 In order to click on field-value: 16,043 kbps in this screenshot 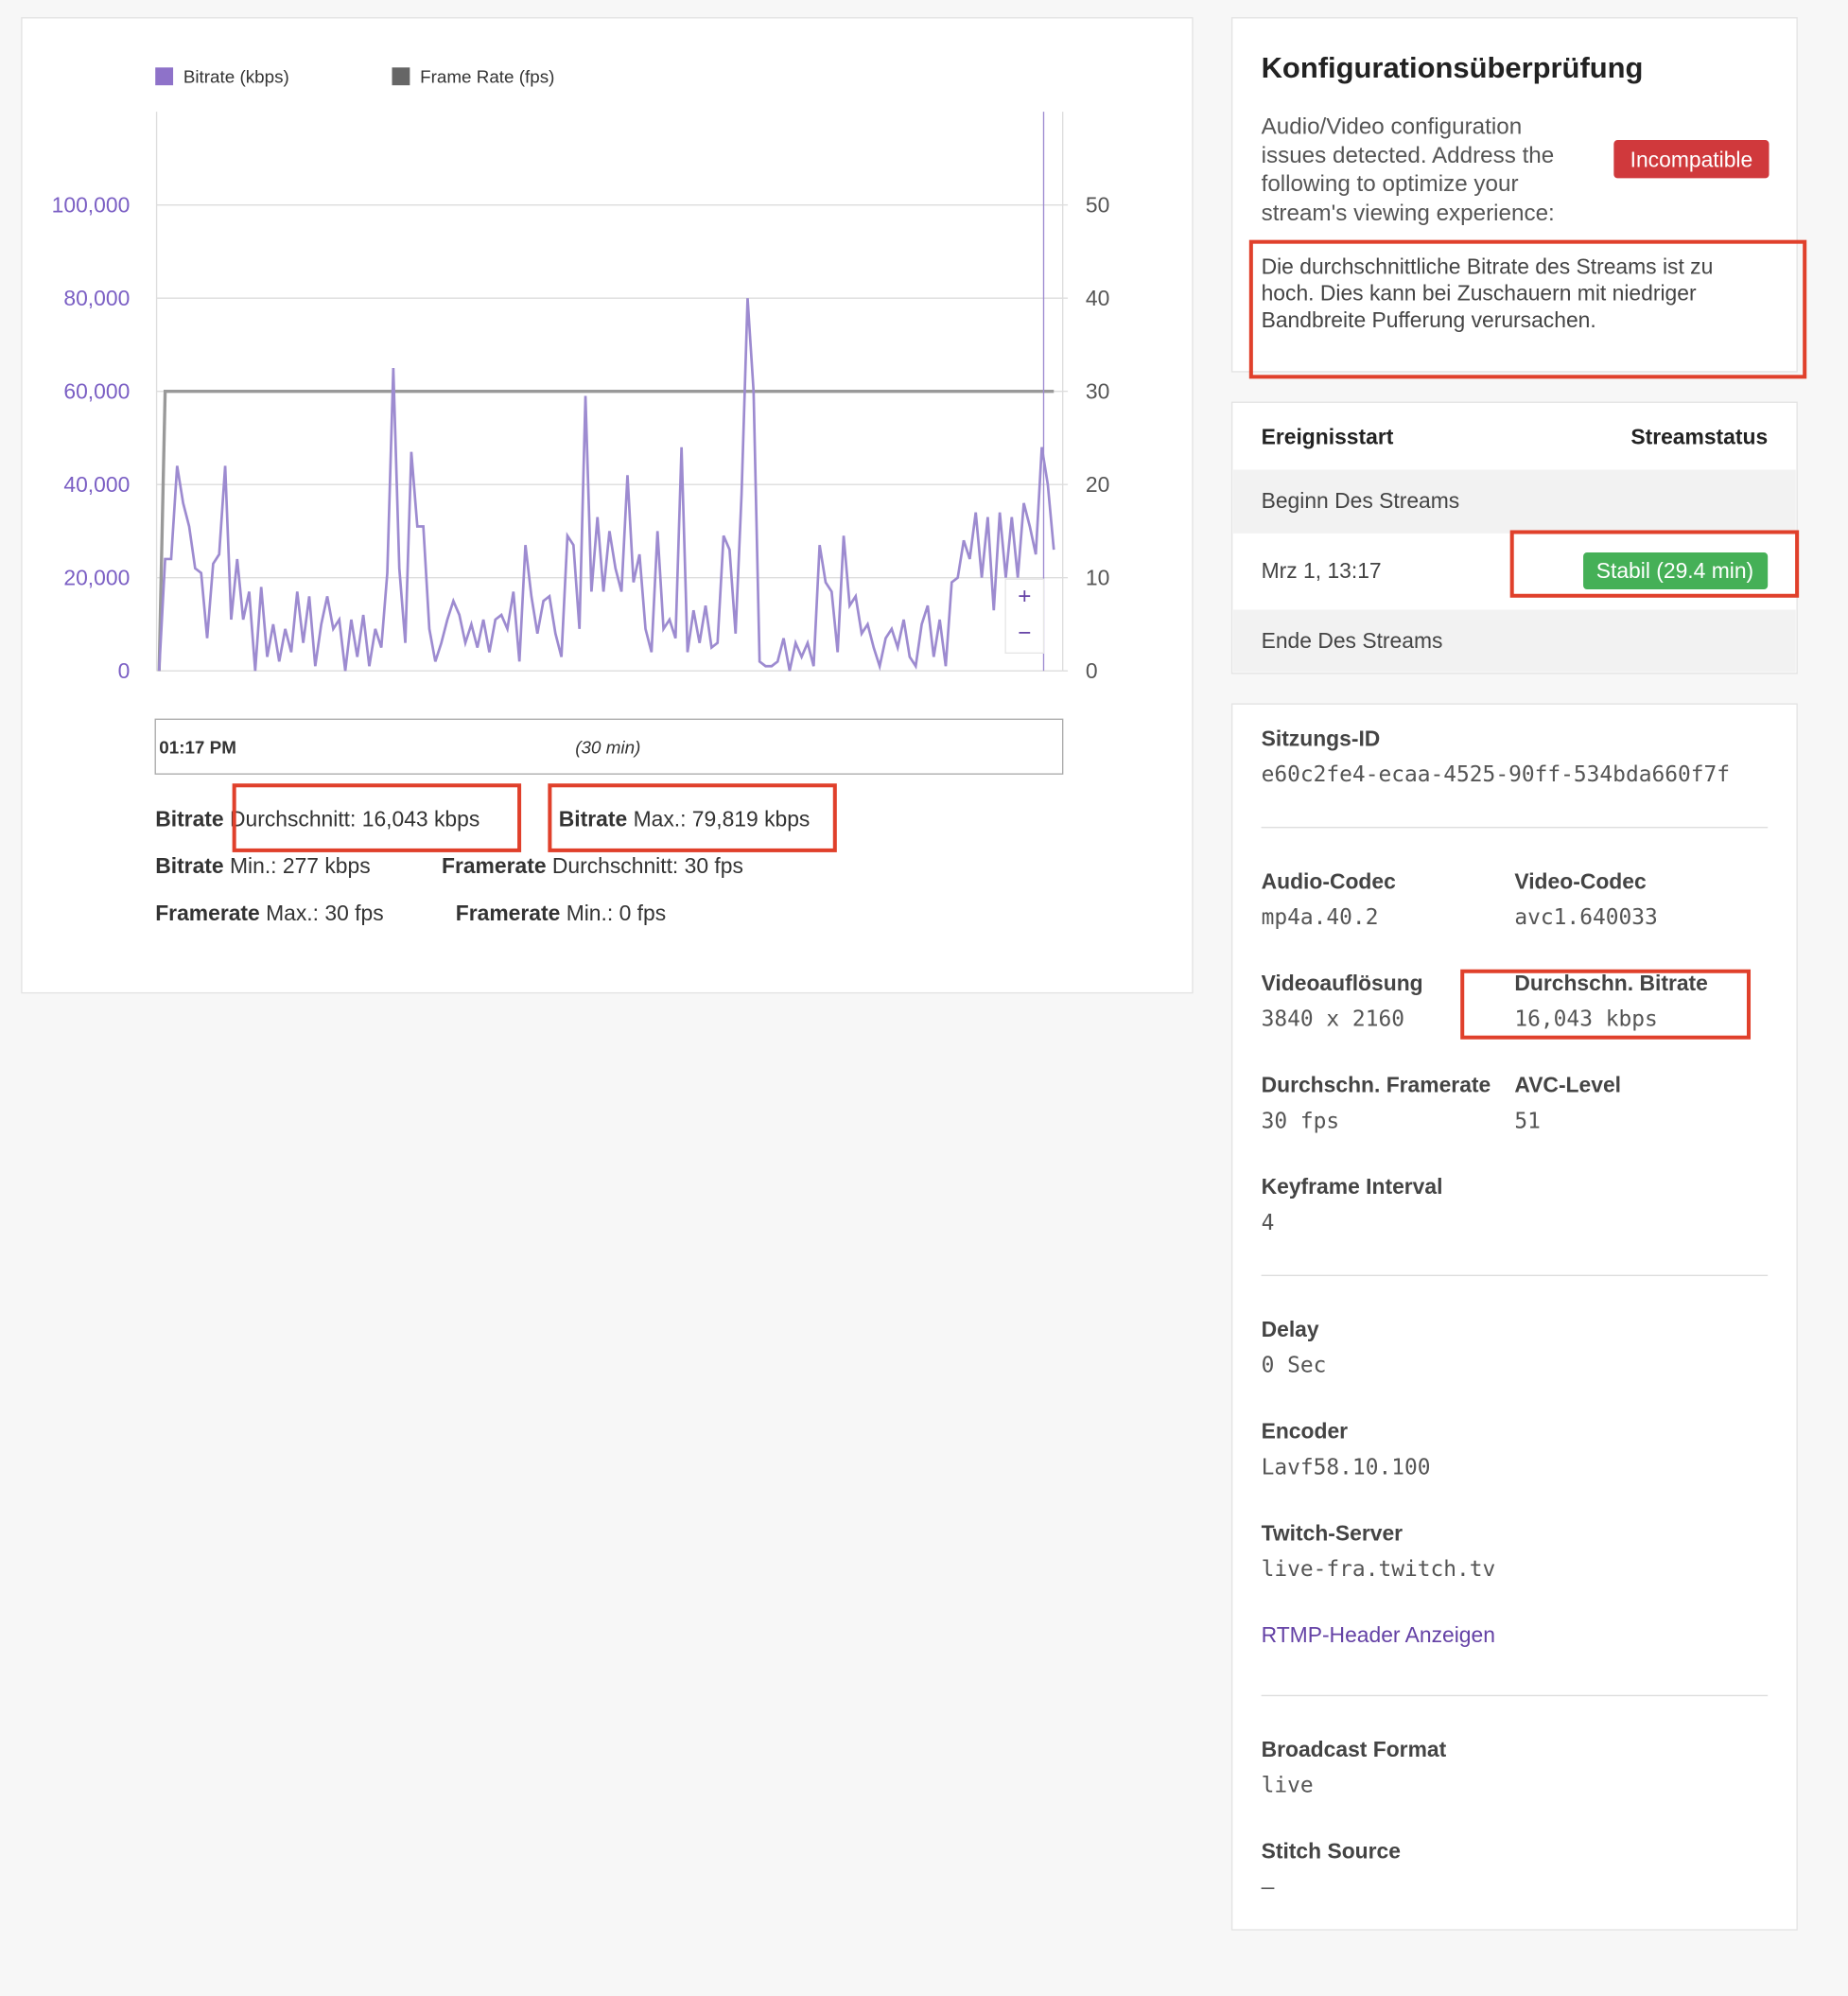, I will do `click(1585, 1019)`.